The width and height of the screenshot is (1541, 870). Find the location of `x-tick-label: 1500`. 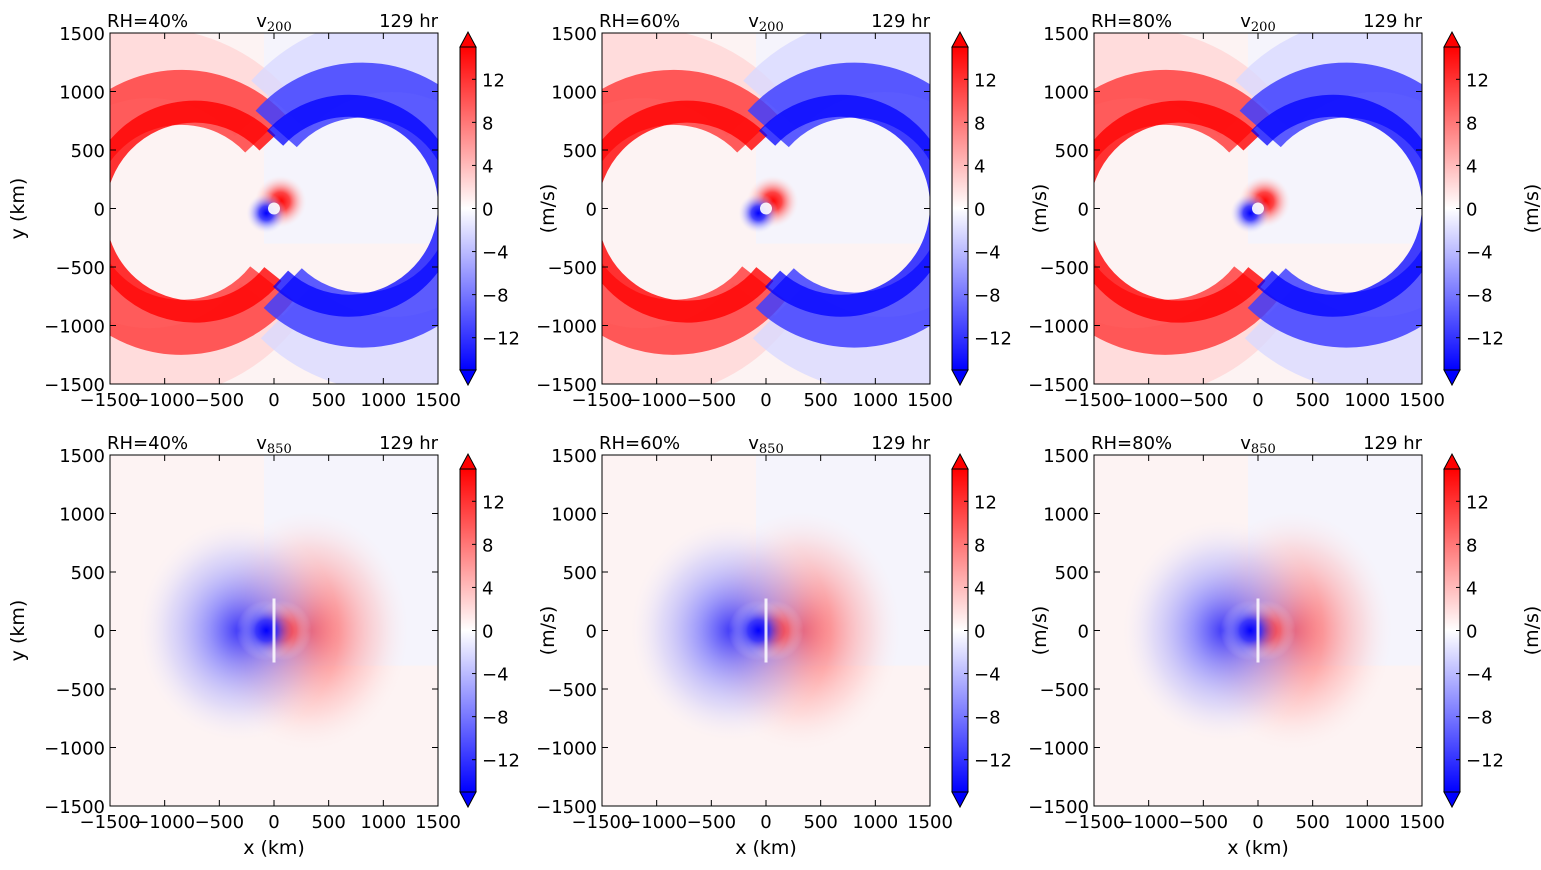

x-tick-label: 1500 is located at coordinates (1422, 400).